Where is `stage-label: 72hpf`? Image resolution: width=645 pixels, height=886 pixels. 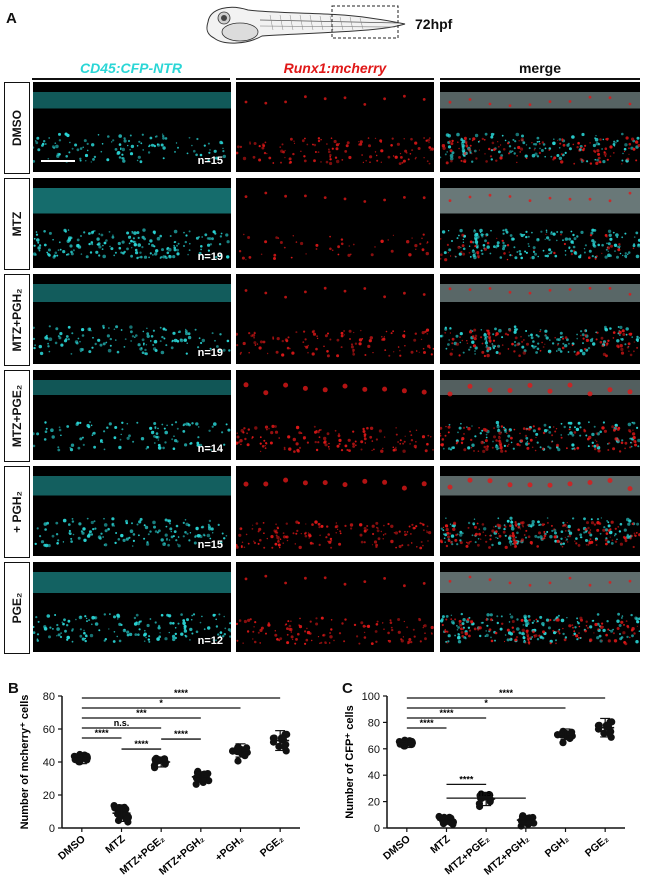
stage-label: 72hpf is located at coordinates (434, 24).